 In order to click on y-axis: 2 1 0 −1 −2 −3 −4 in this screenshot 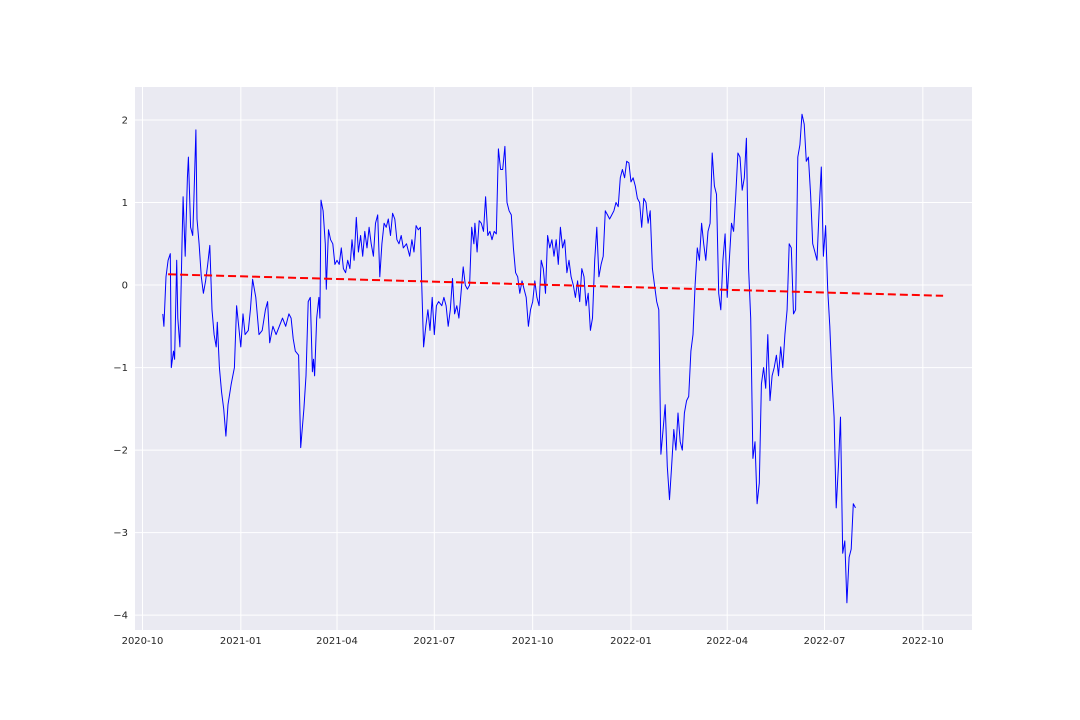, I will do `click(120, 369)`.